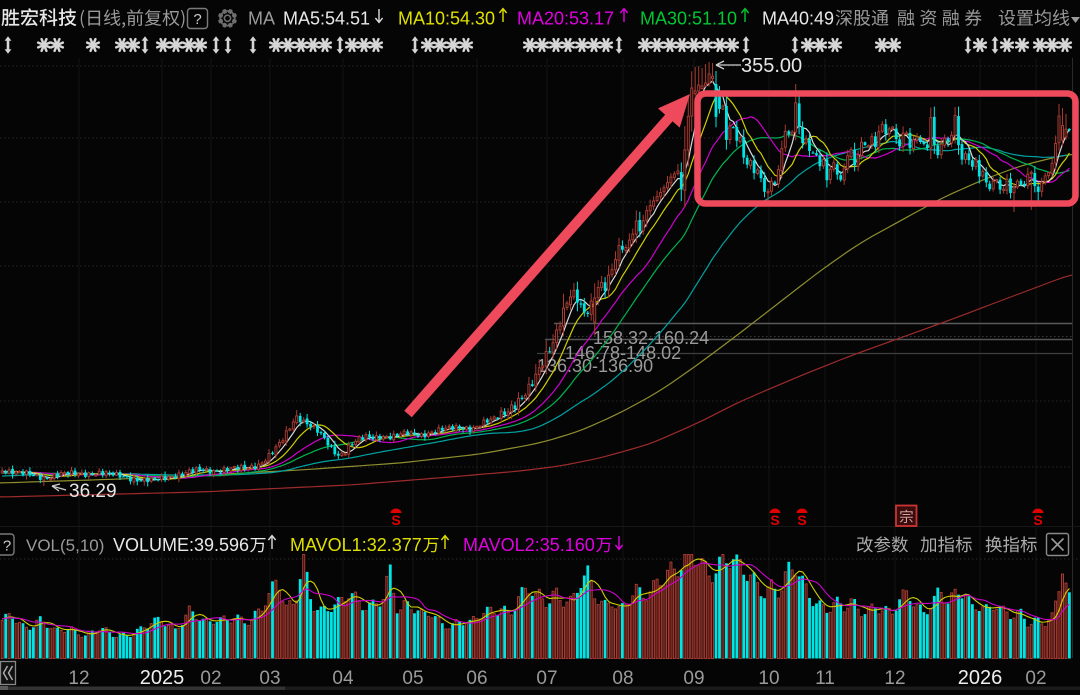 The width and height of the screenshot is (1080, 695). What do you see at coordinates (93, 491) in the screenshot?
I see `svg-text: 36.29` at bounding box center [93, 491].